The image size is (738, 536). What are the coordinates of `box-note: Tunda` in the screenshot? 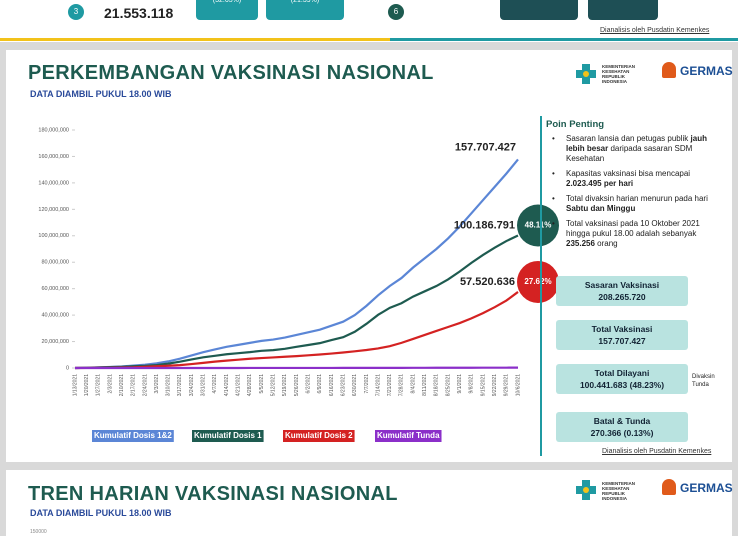 It's located at (700, 385).